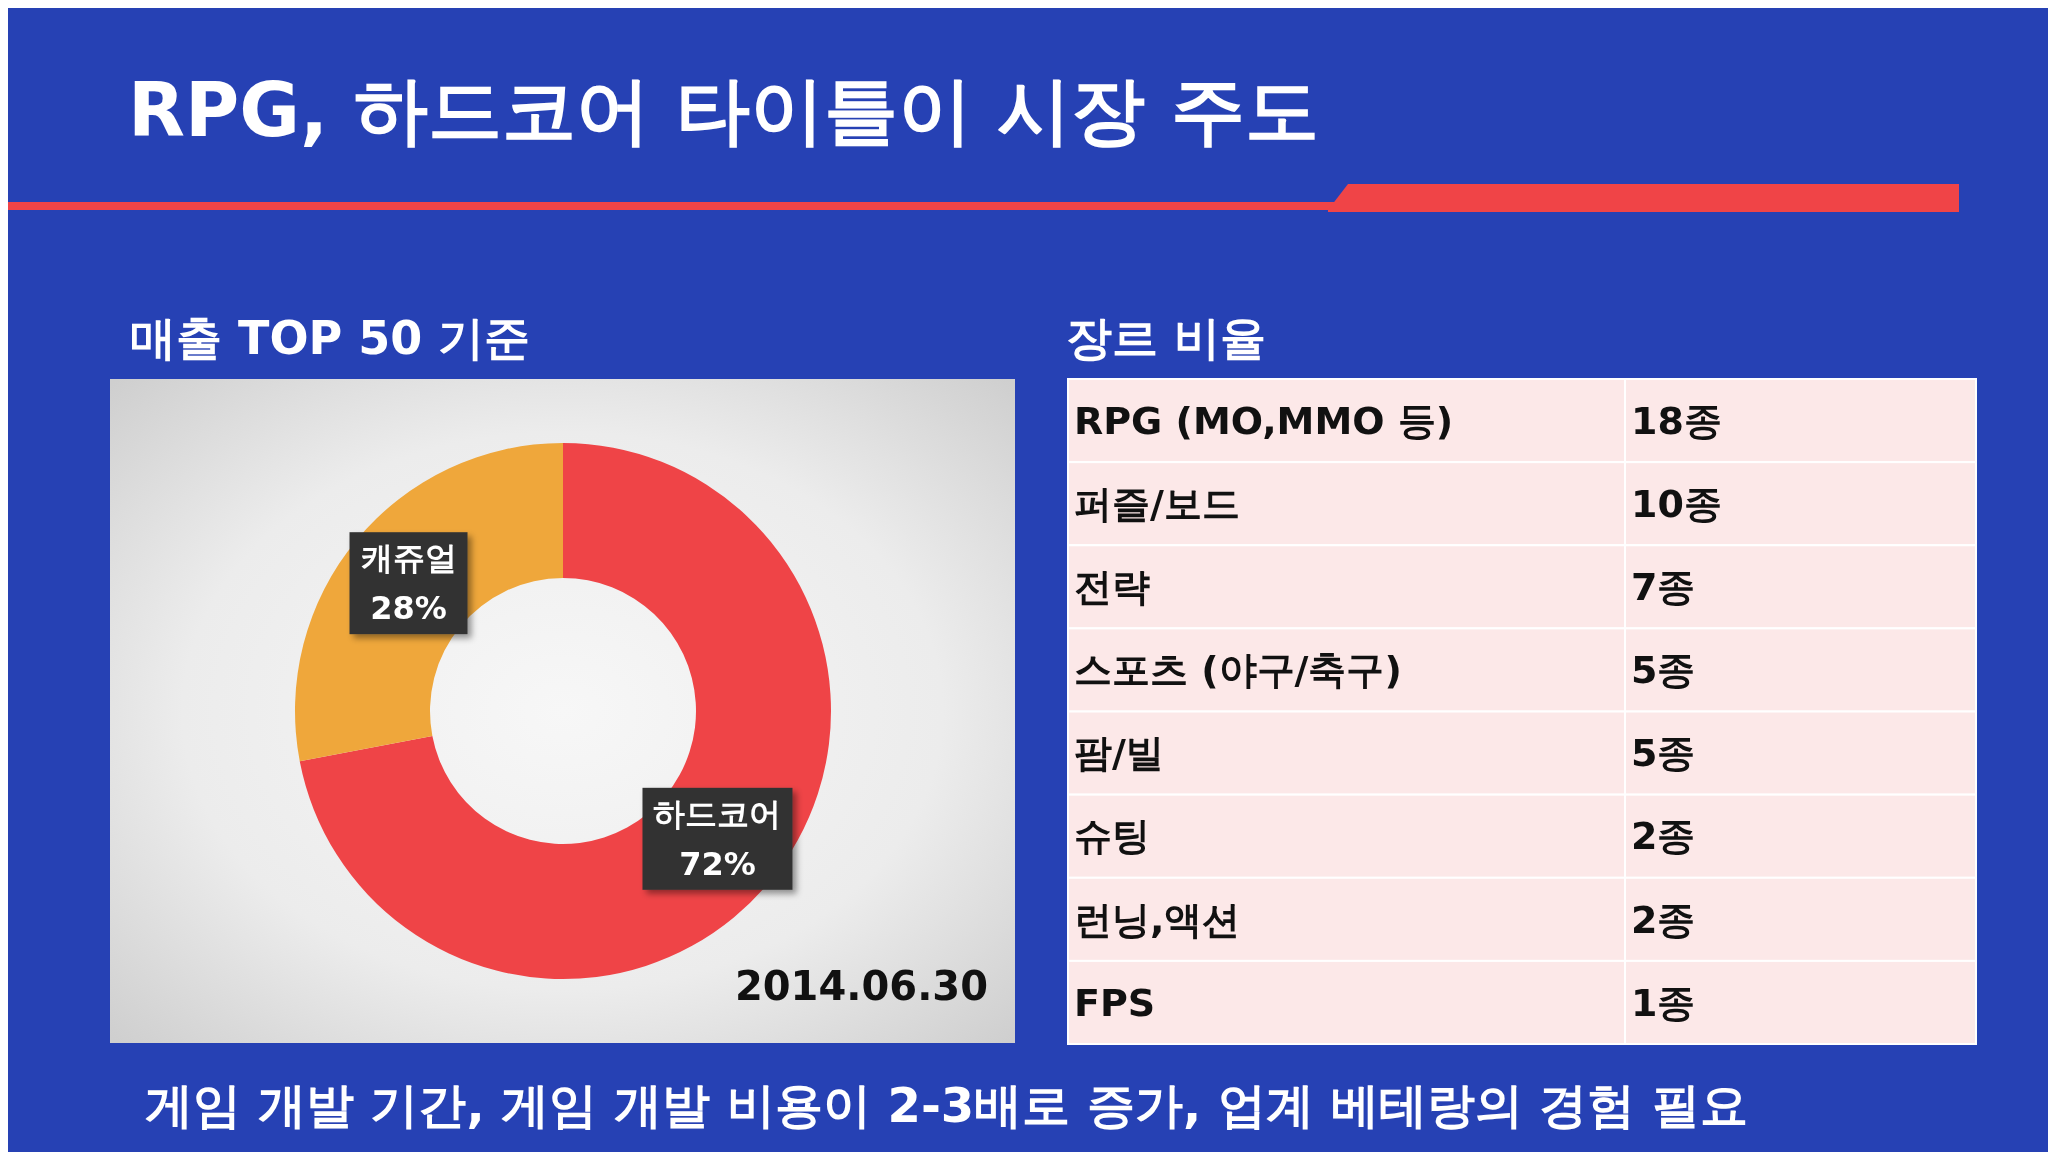  What do you see at coordinates (724, 110) in the screenshot?
I see `chart-title: RPG, 하드코어 타이틀이 시장 주도` at bounding box center [724, 110].